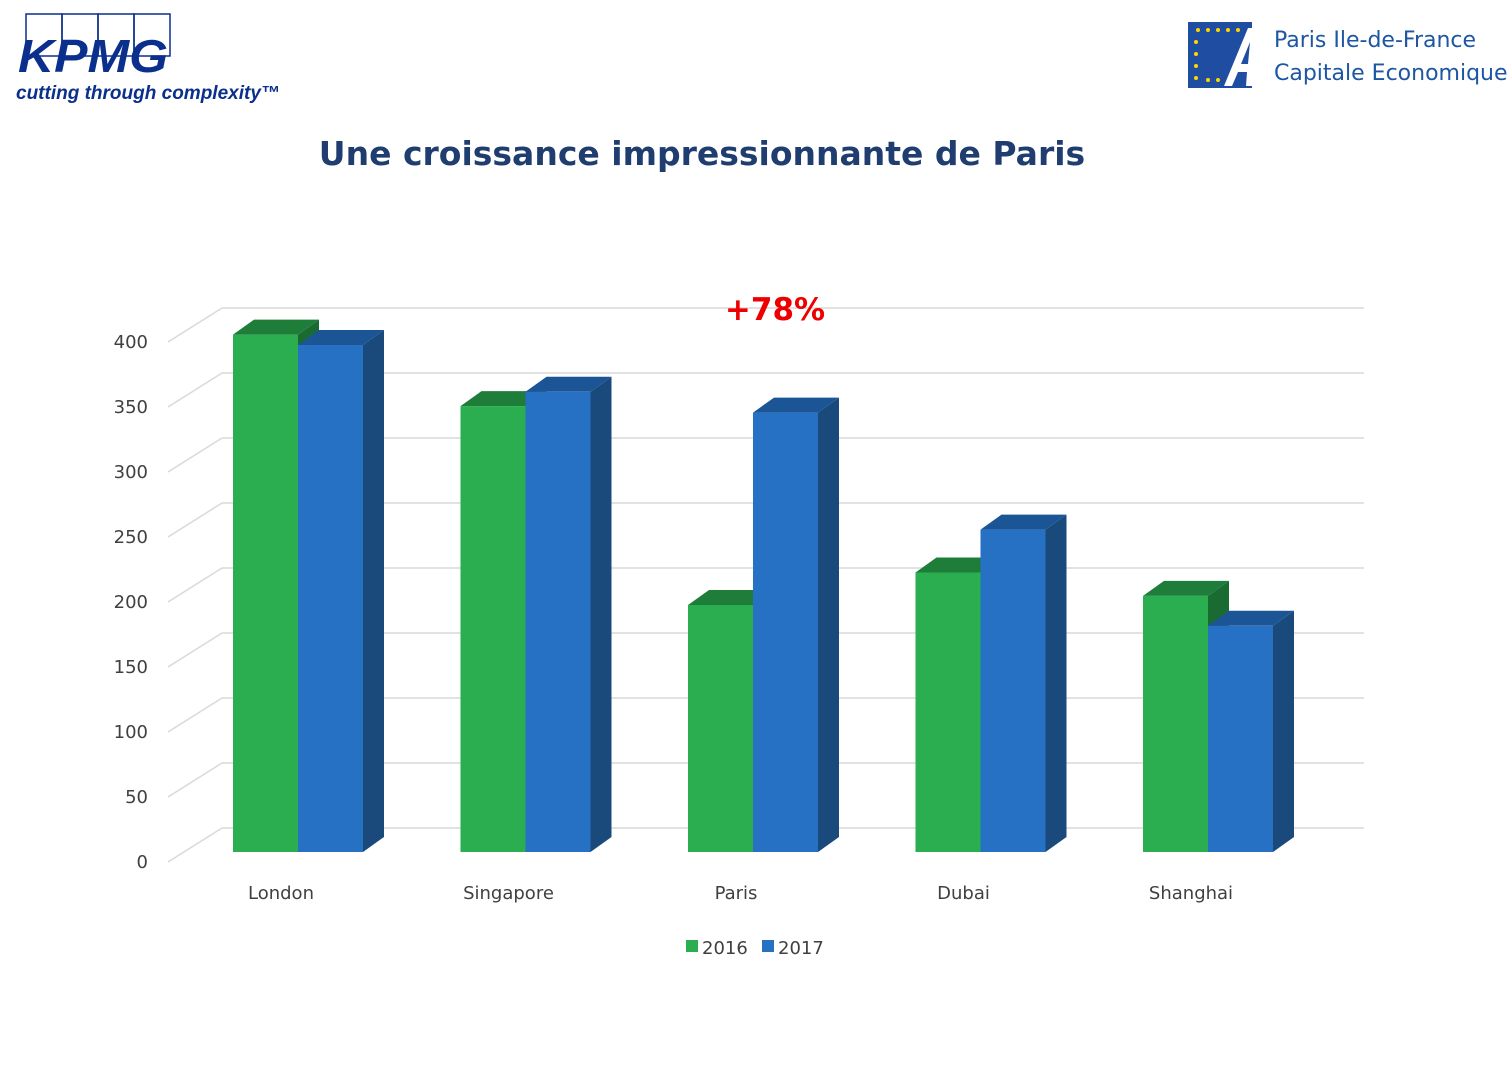 Image resolution: width=1512 pixels, height=1084 pixels. Describe the element at coordinates (265, 593) in the screenshot. I see `bar-2016-london` at that location.